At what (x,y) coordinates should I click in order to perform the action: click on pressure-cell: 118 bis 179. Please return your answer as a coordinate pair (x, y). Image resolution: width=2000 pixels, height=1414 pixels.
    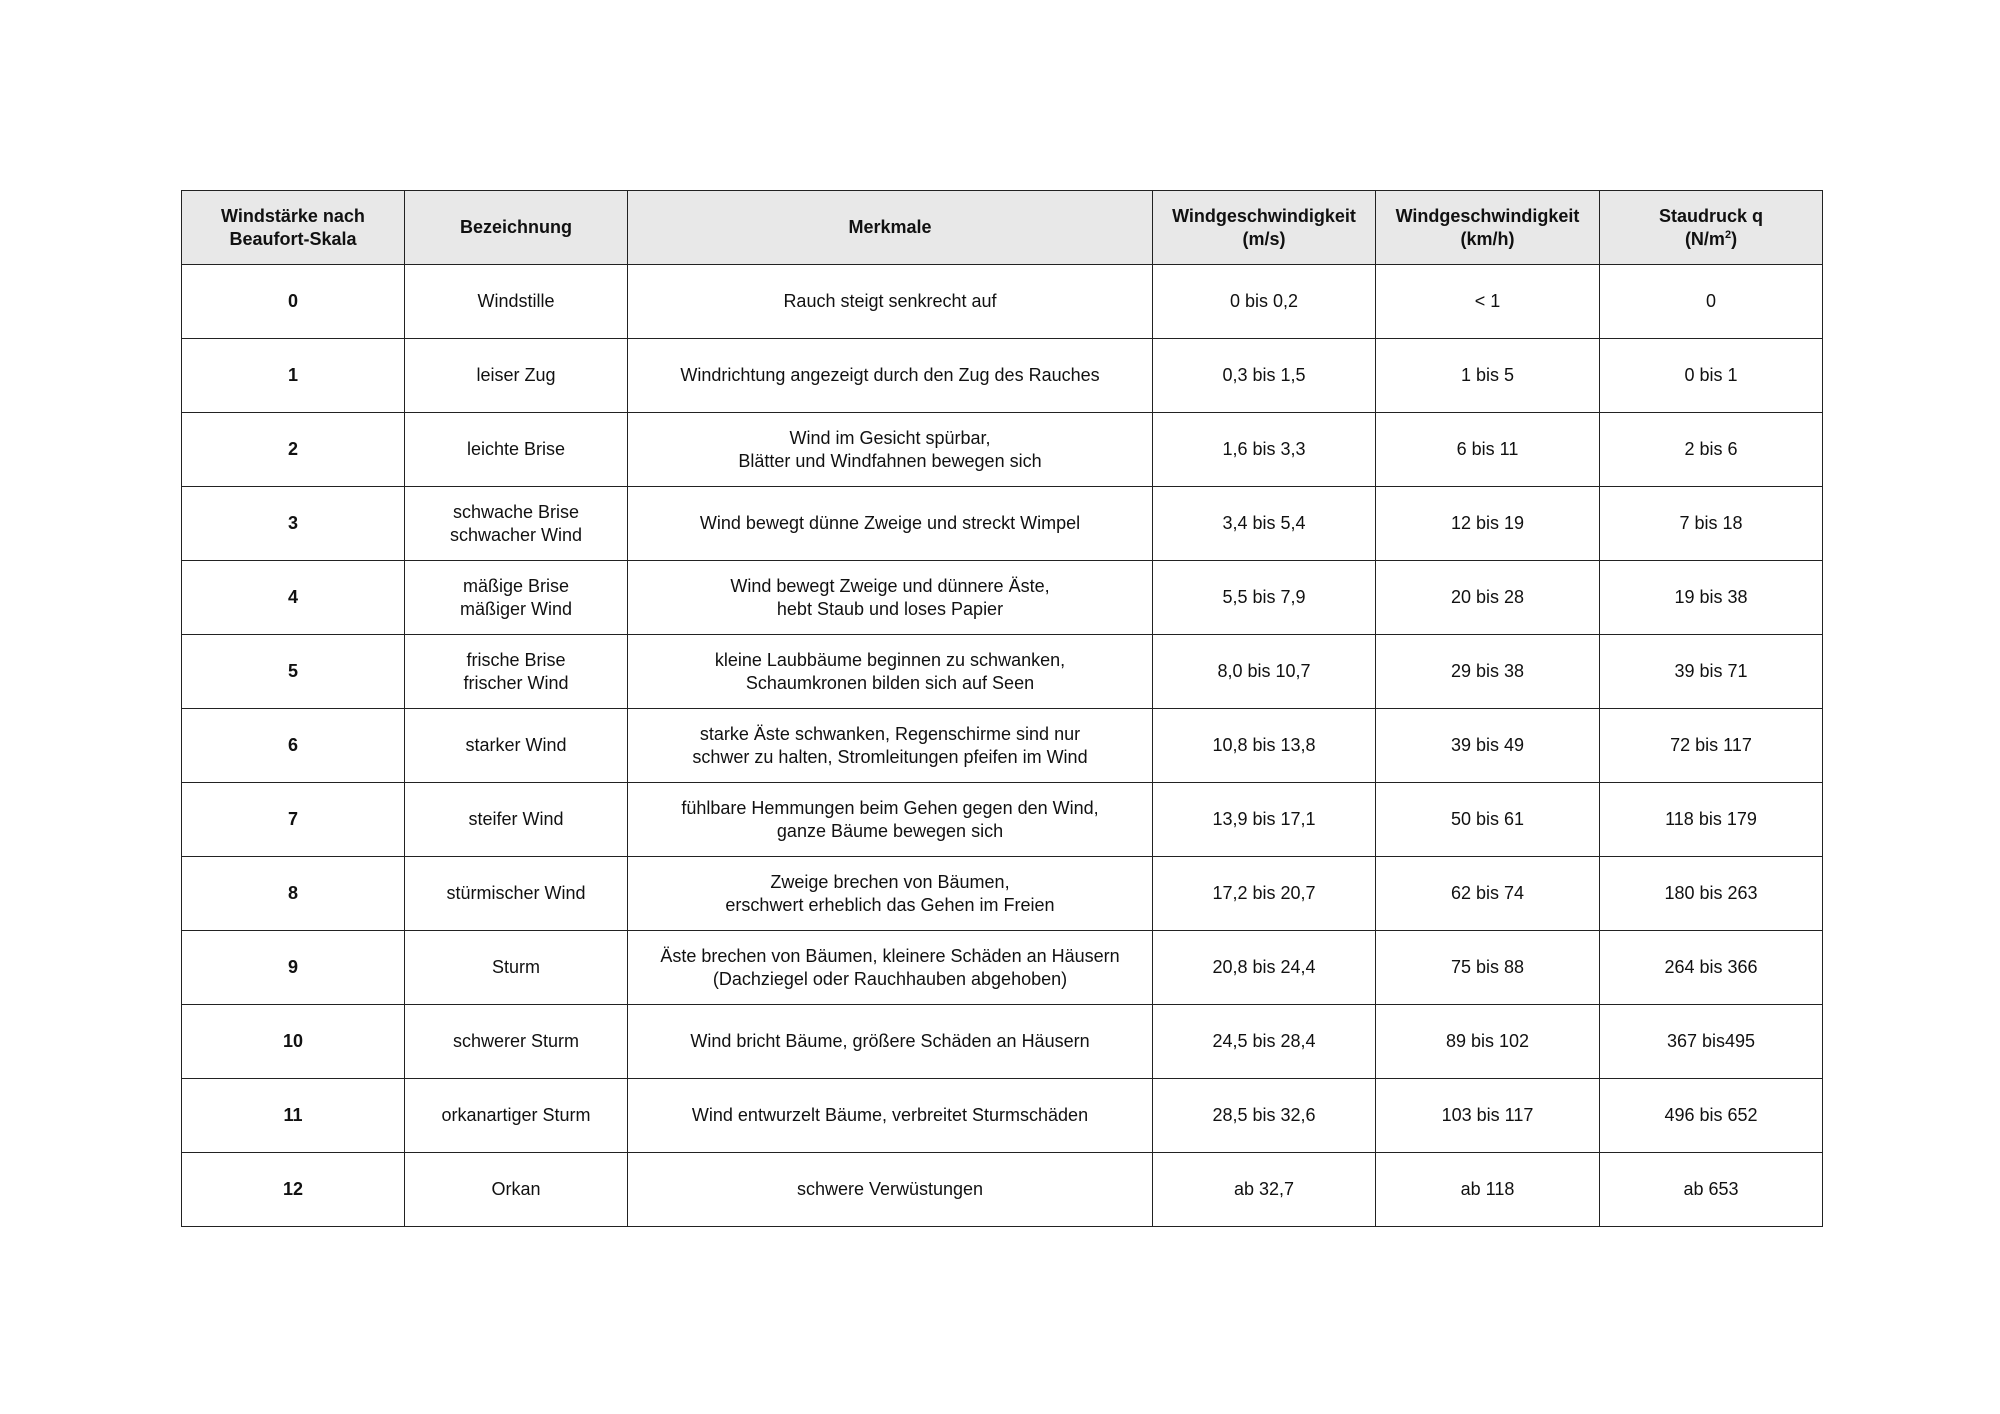
    Looking at the image, I should click on (1711, 819).